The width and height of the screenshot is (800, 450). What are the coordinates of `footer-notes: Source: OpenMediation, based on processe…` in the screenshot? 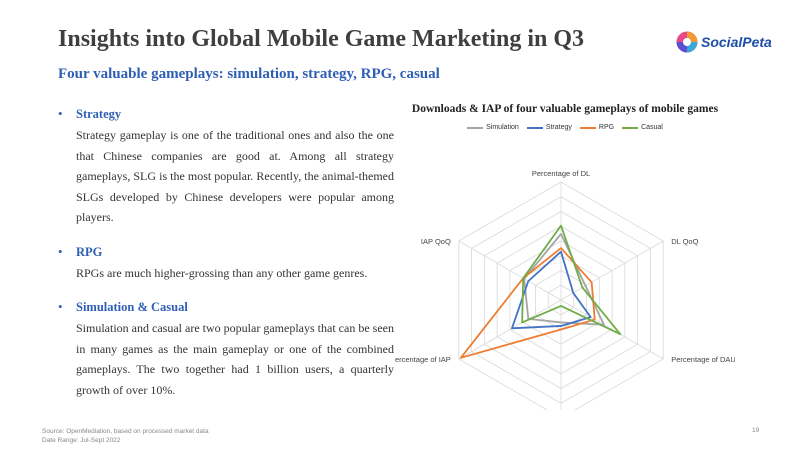 It's located at (125, 436).